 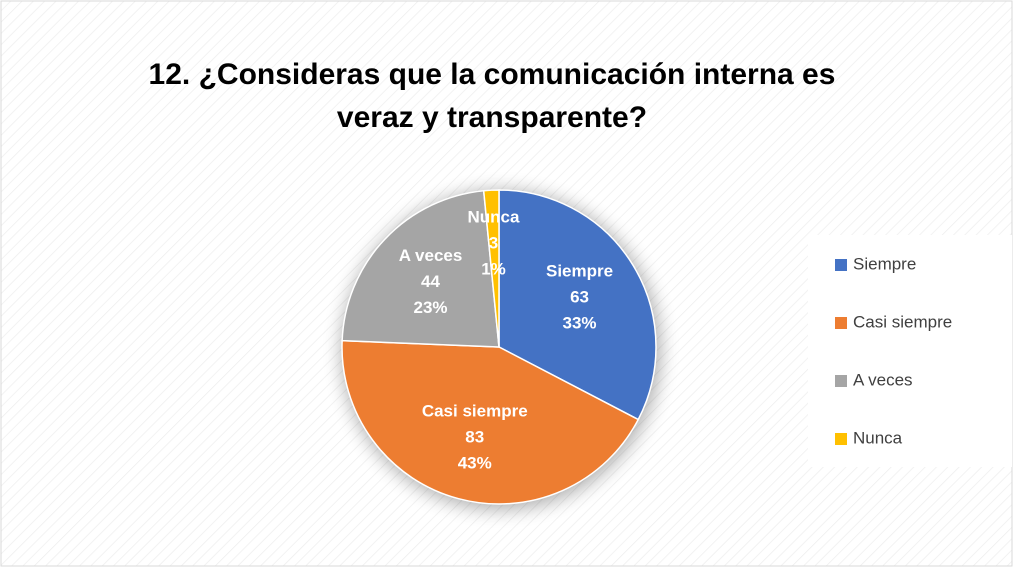 What do you see at coordinates (579, 271) in the screenshot?
I see `data-label-name: Siempre` at bounding box center [579, 271].